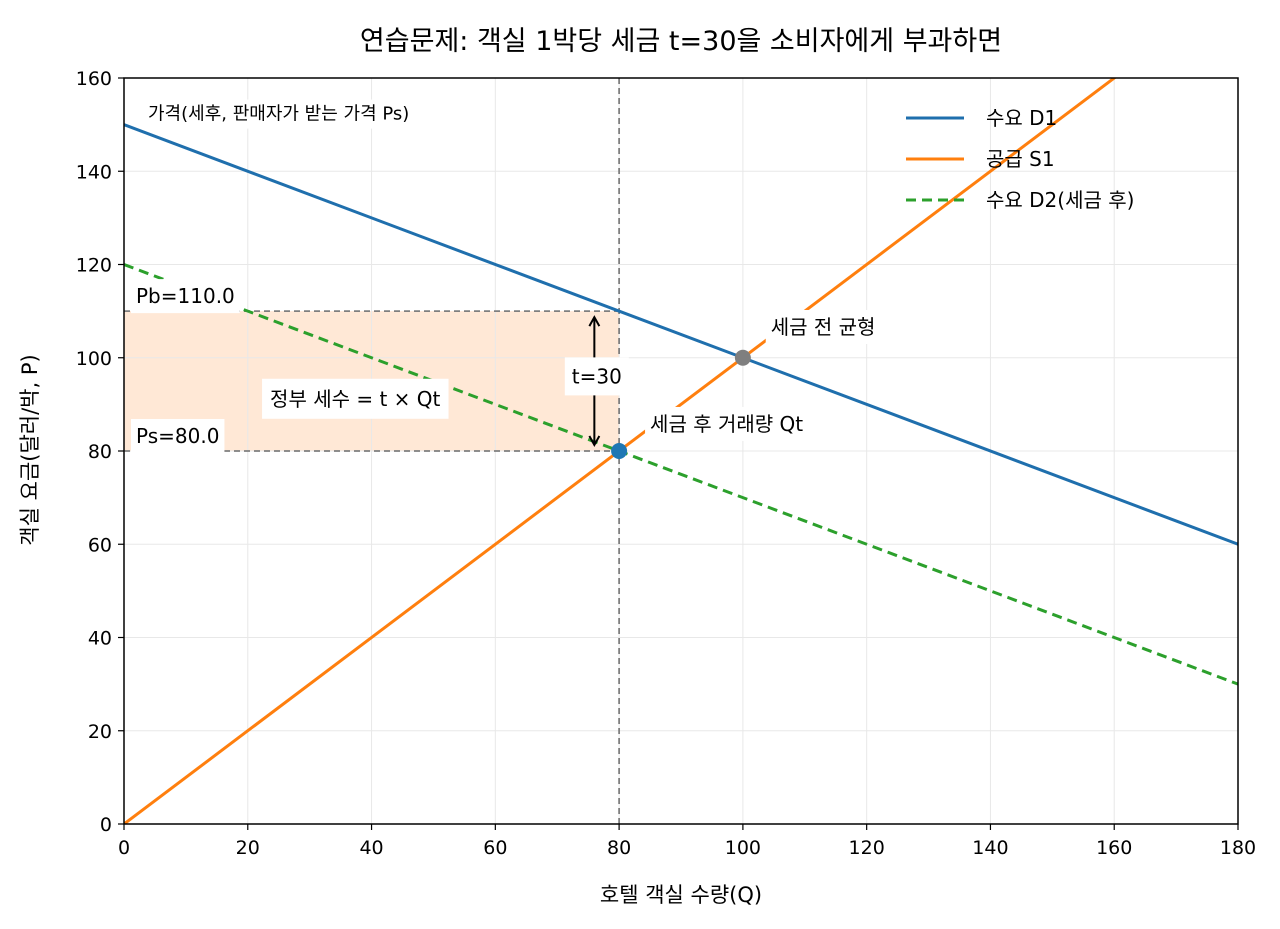 This screenshot has height=929, width=1280. Describe the element at coordinates (100, 639) in the screenshot. I see `y-tick-label: 40` at that location.